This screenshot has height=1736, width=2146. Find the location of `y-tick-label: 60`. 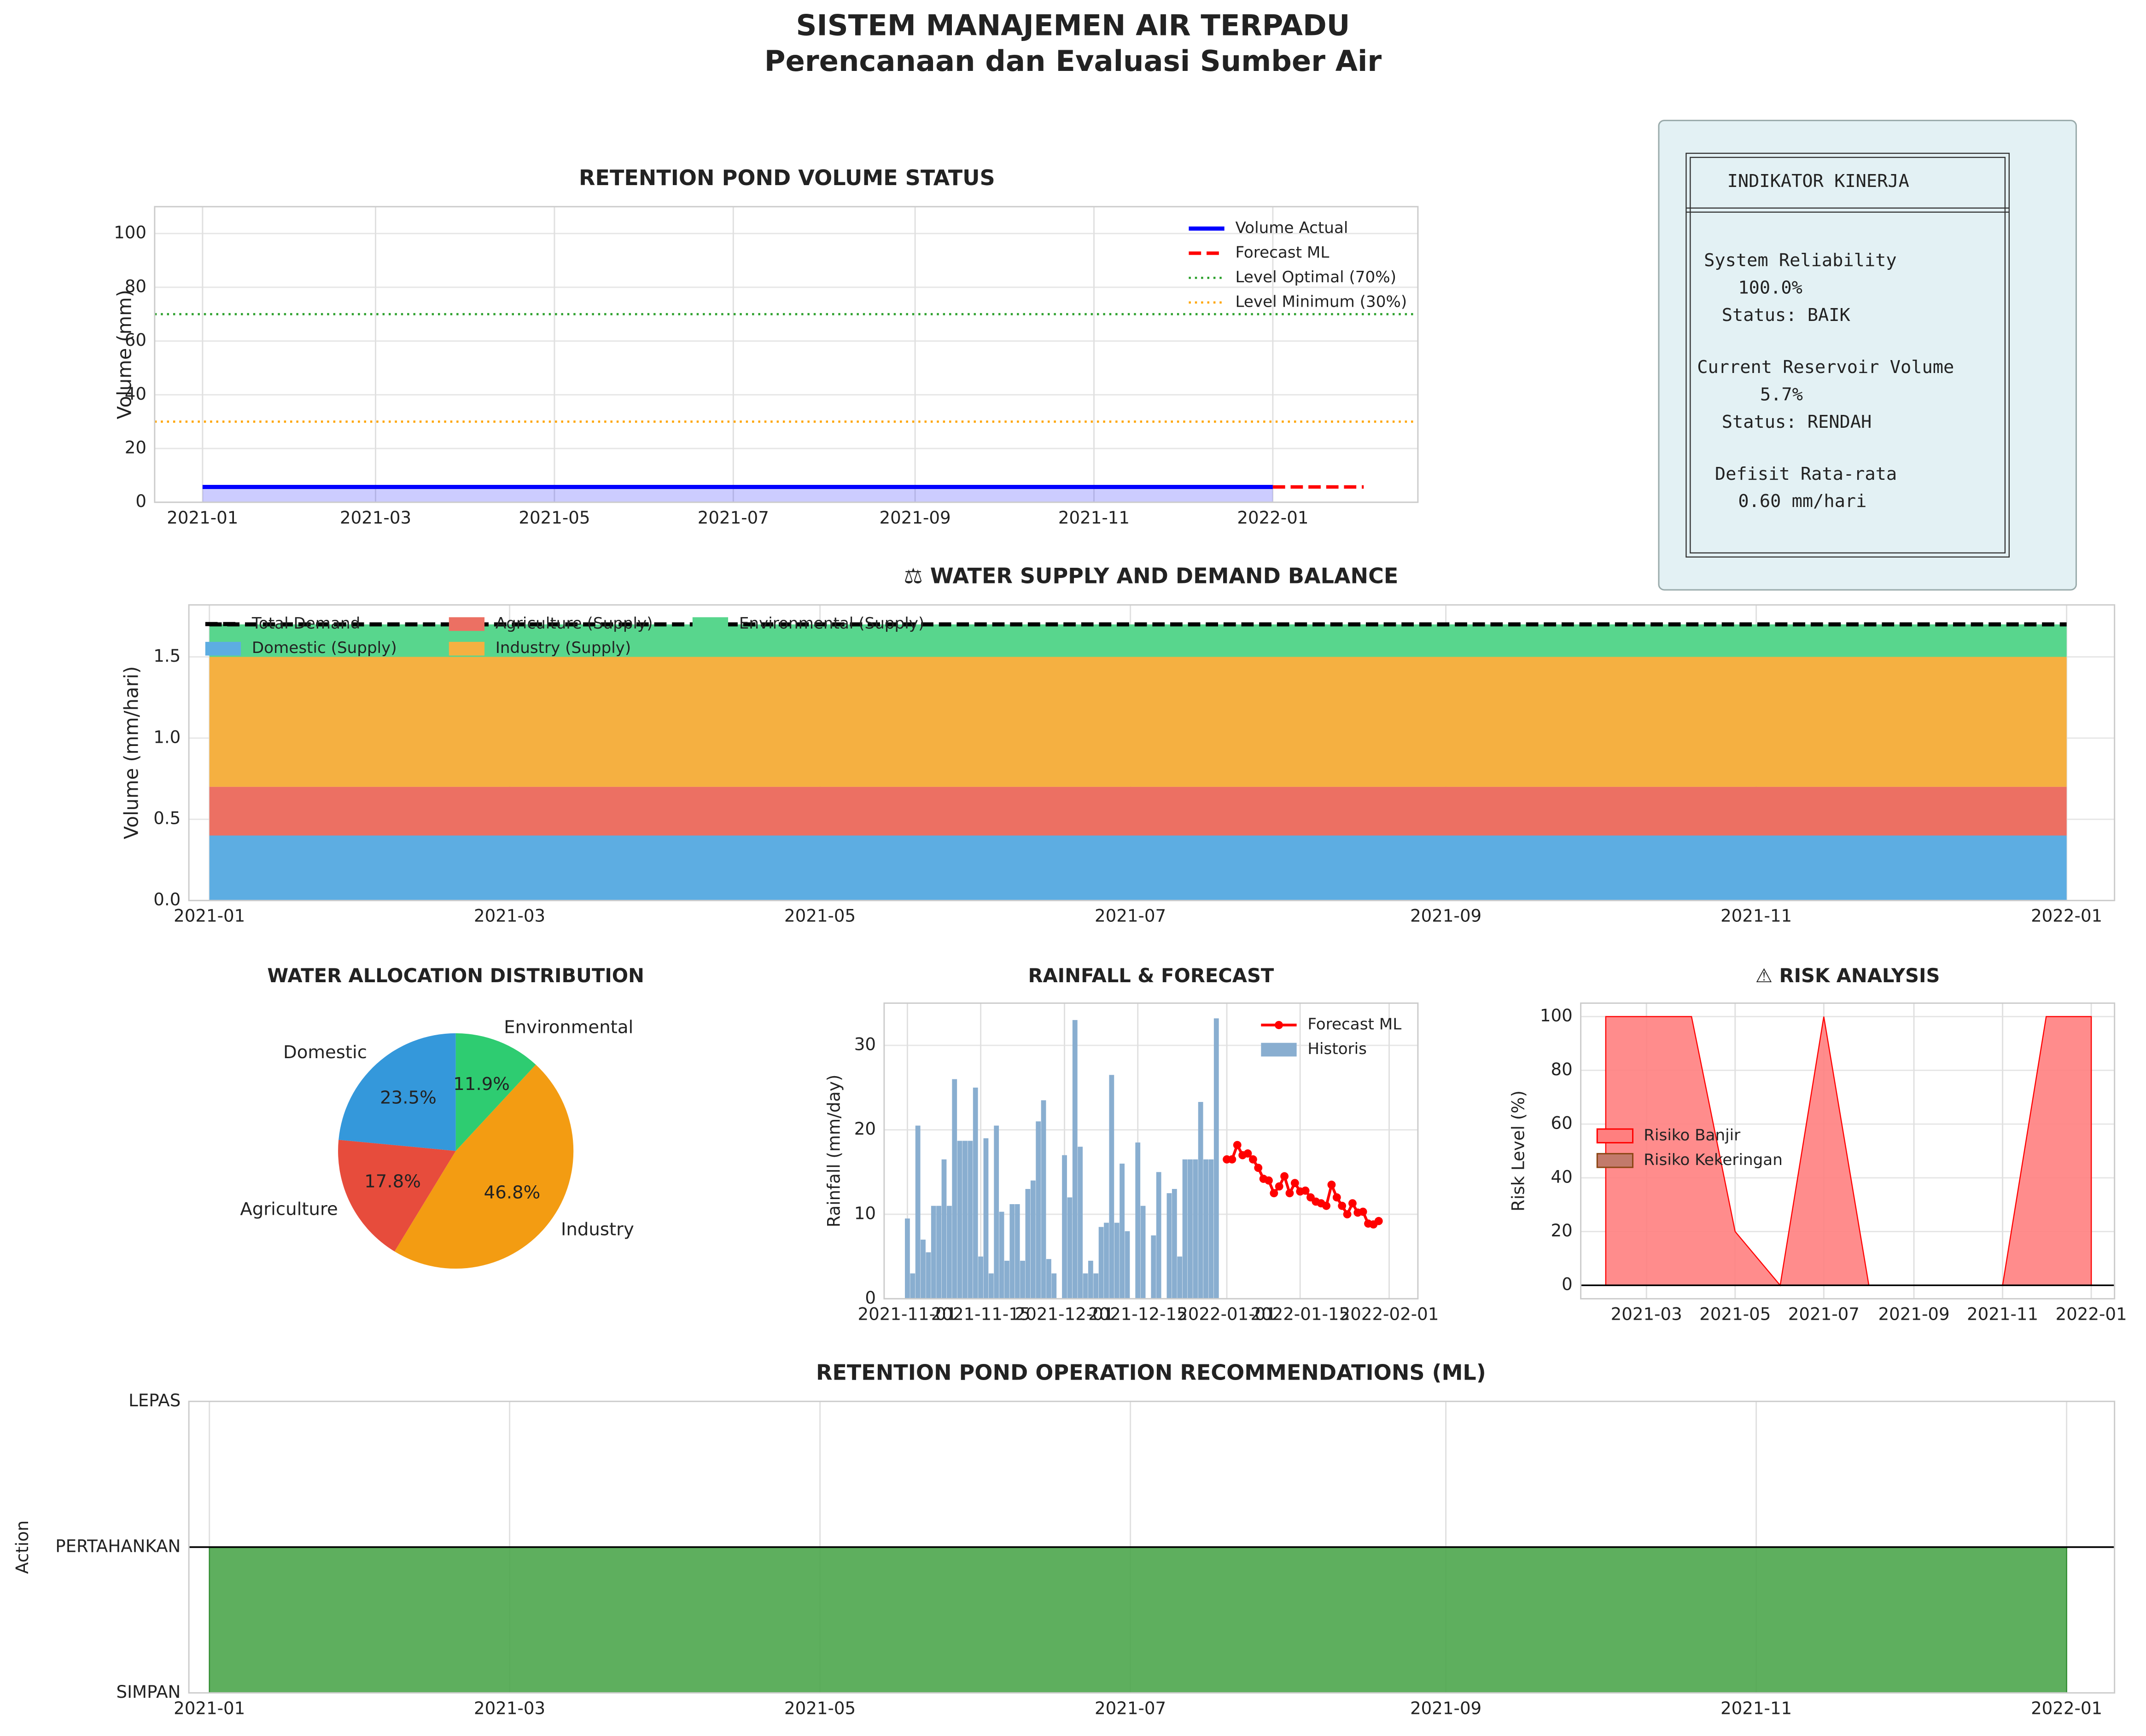

y-tick-label: 60 is located at coordinates (1562, 1123).